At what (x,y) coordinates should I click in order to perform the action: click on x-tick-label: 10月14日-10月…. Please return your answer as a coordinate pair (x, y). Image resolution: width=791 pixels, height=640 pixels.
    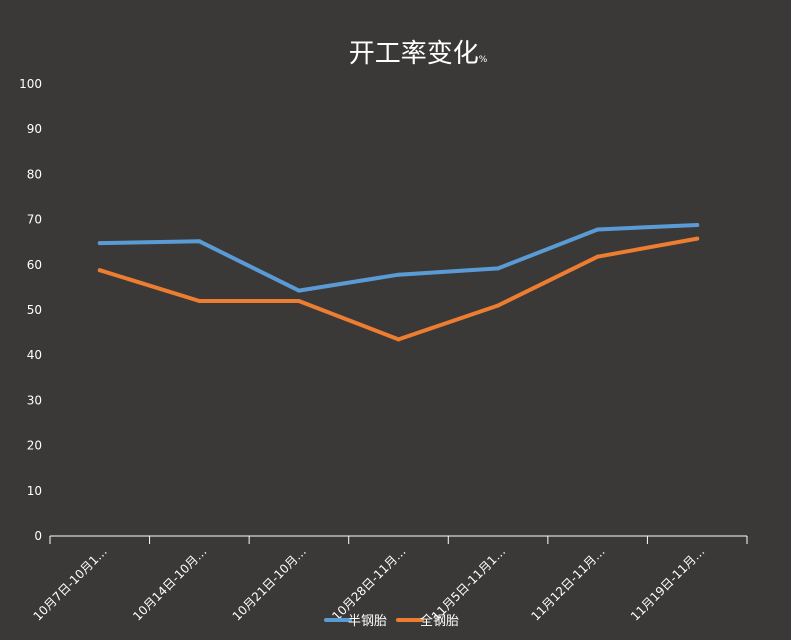
    Looking at the image, I should click on (169, 583).